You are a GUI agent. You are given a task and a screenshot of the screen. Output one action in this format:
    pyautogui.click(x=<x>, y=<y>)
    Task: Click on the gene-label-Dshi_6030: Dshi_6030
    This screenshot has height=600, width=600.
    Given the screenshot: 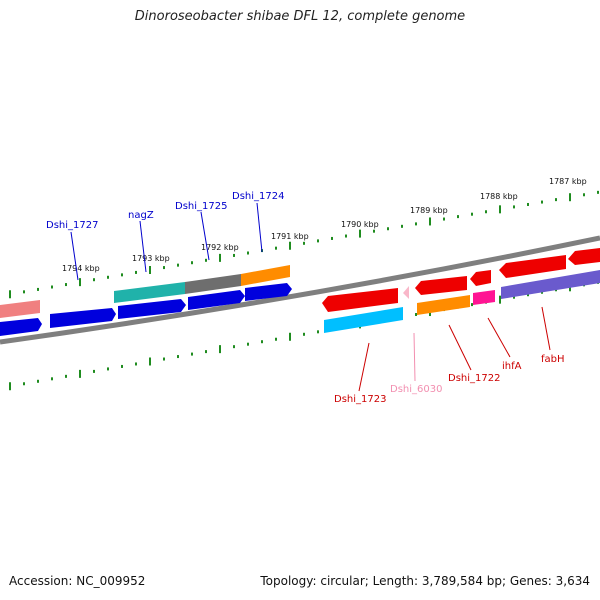 What is the action you would take?
    pyautogui.click(x=416, y=389)
    